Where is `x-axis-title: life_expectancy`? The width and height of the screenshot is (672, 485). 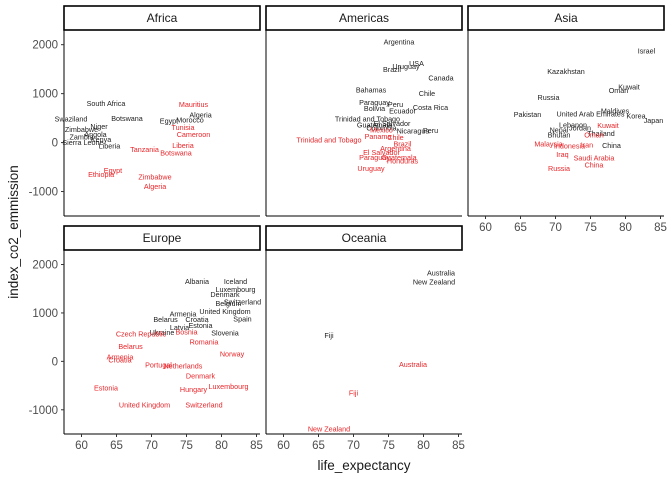
x-axis-title: life_expectancy is located at coordinates (363, 465).